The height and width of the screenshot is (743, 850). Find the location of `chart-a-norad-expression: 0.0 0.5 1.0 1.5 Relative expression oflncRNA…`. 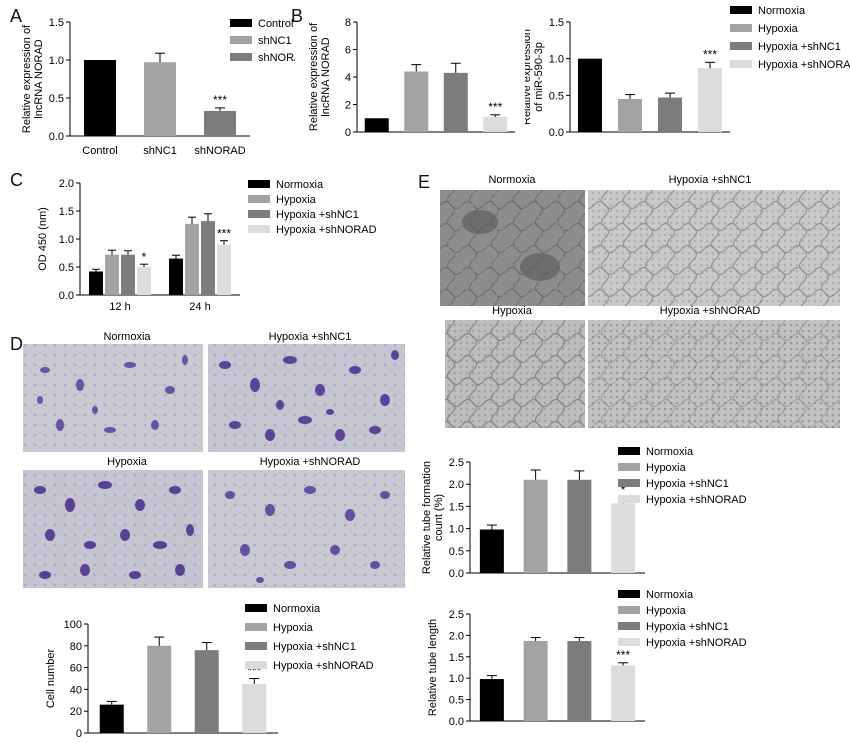

chart-a-norad-expression: 0.0 0.5 1.0 1.5 Relative expression oflncRNA… is located at coordinates (158, 87).